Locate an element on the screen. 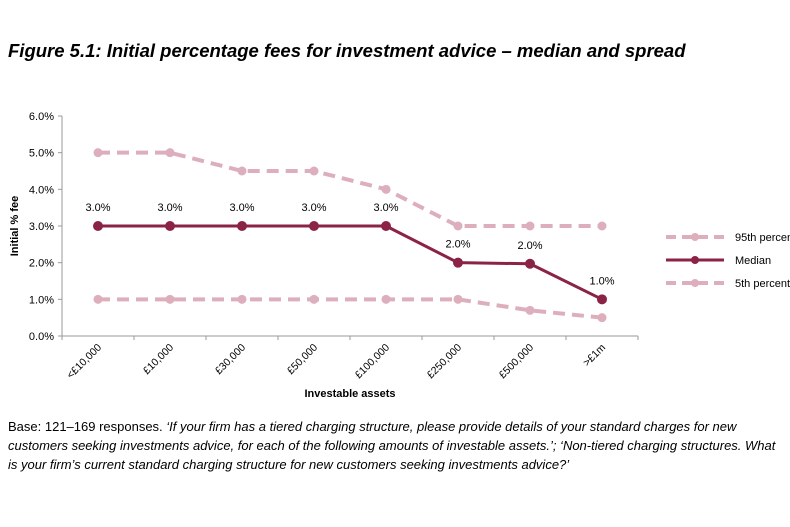  x-axis-title: Investable assets is located at coordinates (349, 394).